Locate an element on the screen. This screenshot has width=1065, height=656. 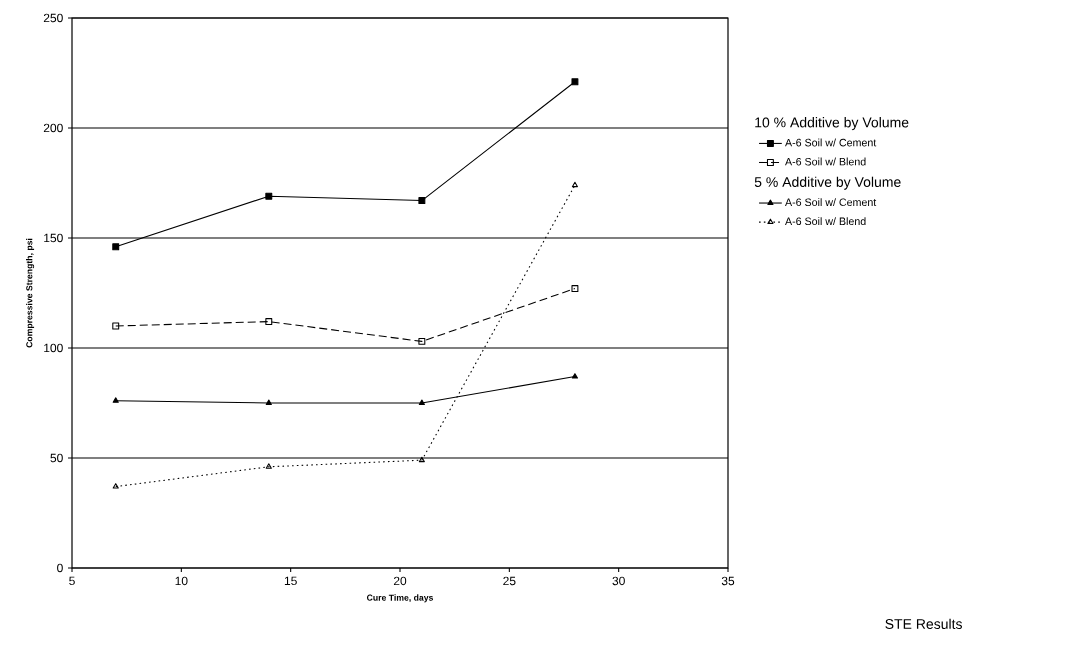
y-tick-label: 50 is located at coordinates (56, 458).